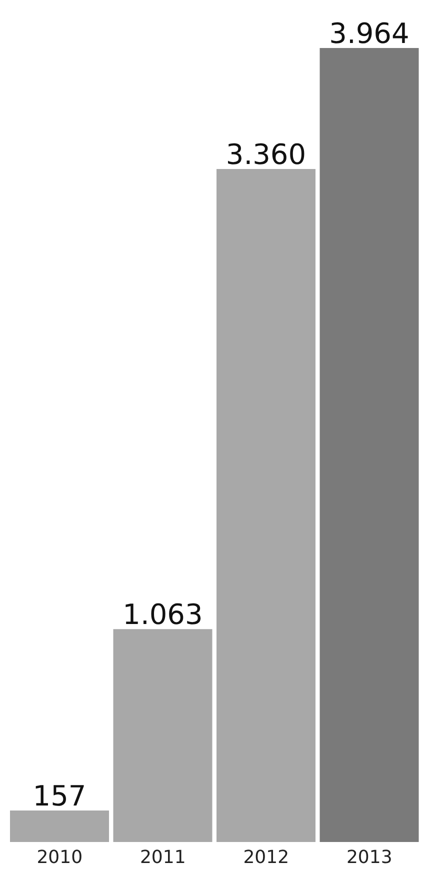  What do you see at coordinates (266, 154) in the screenshot?
I see `data-label: 3.360` at bounding box center [266, 154].